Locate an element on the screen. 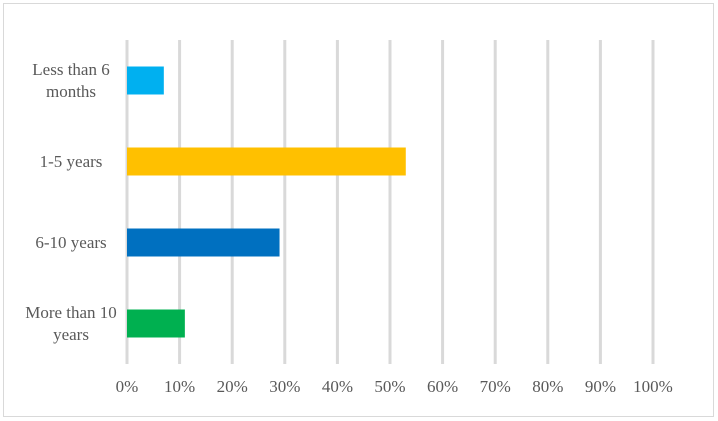 The height and width of the screenshot is (421, 718). x-tick-label: 30% is located at coordinates (284, 386).